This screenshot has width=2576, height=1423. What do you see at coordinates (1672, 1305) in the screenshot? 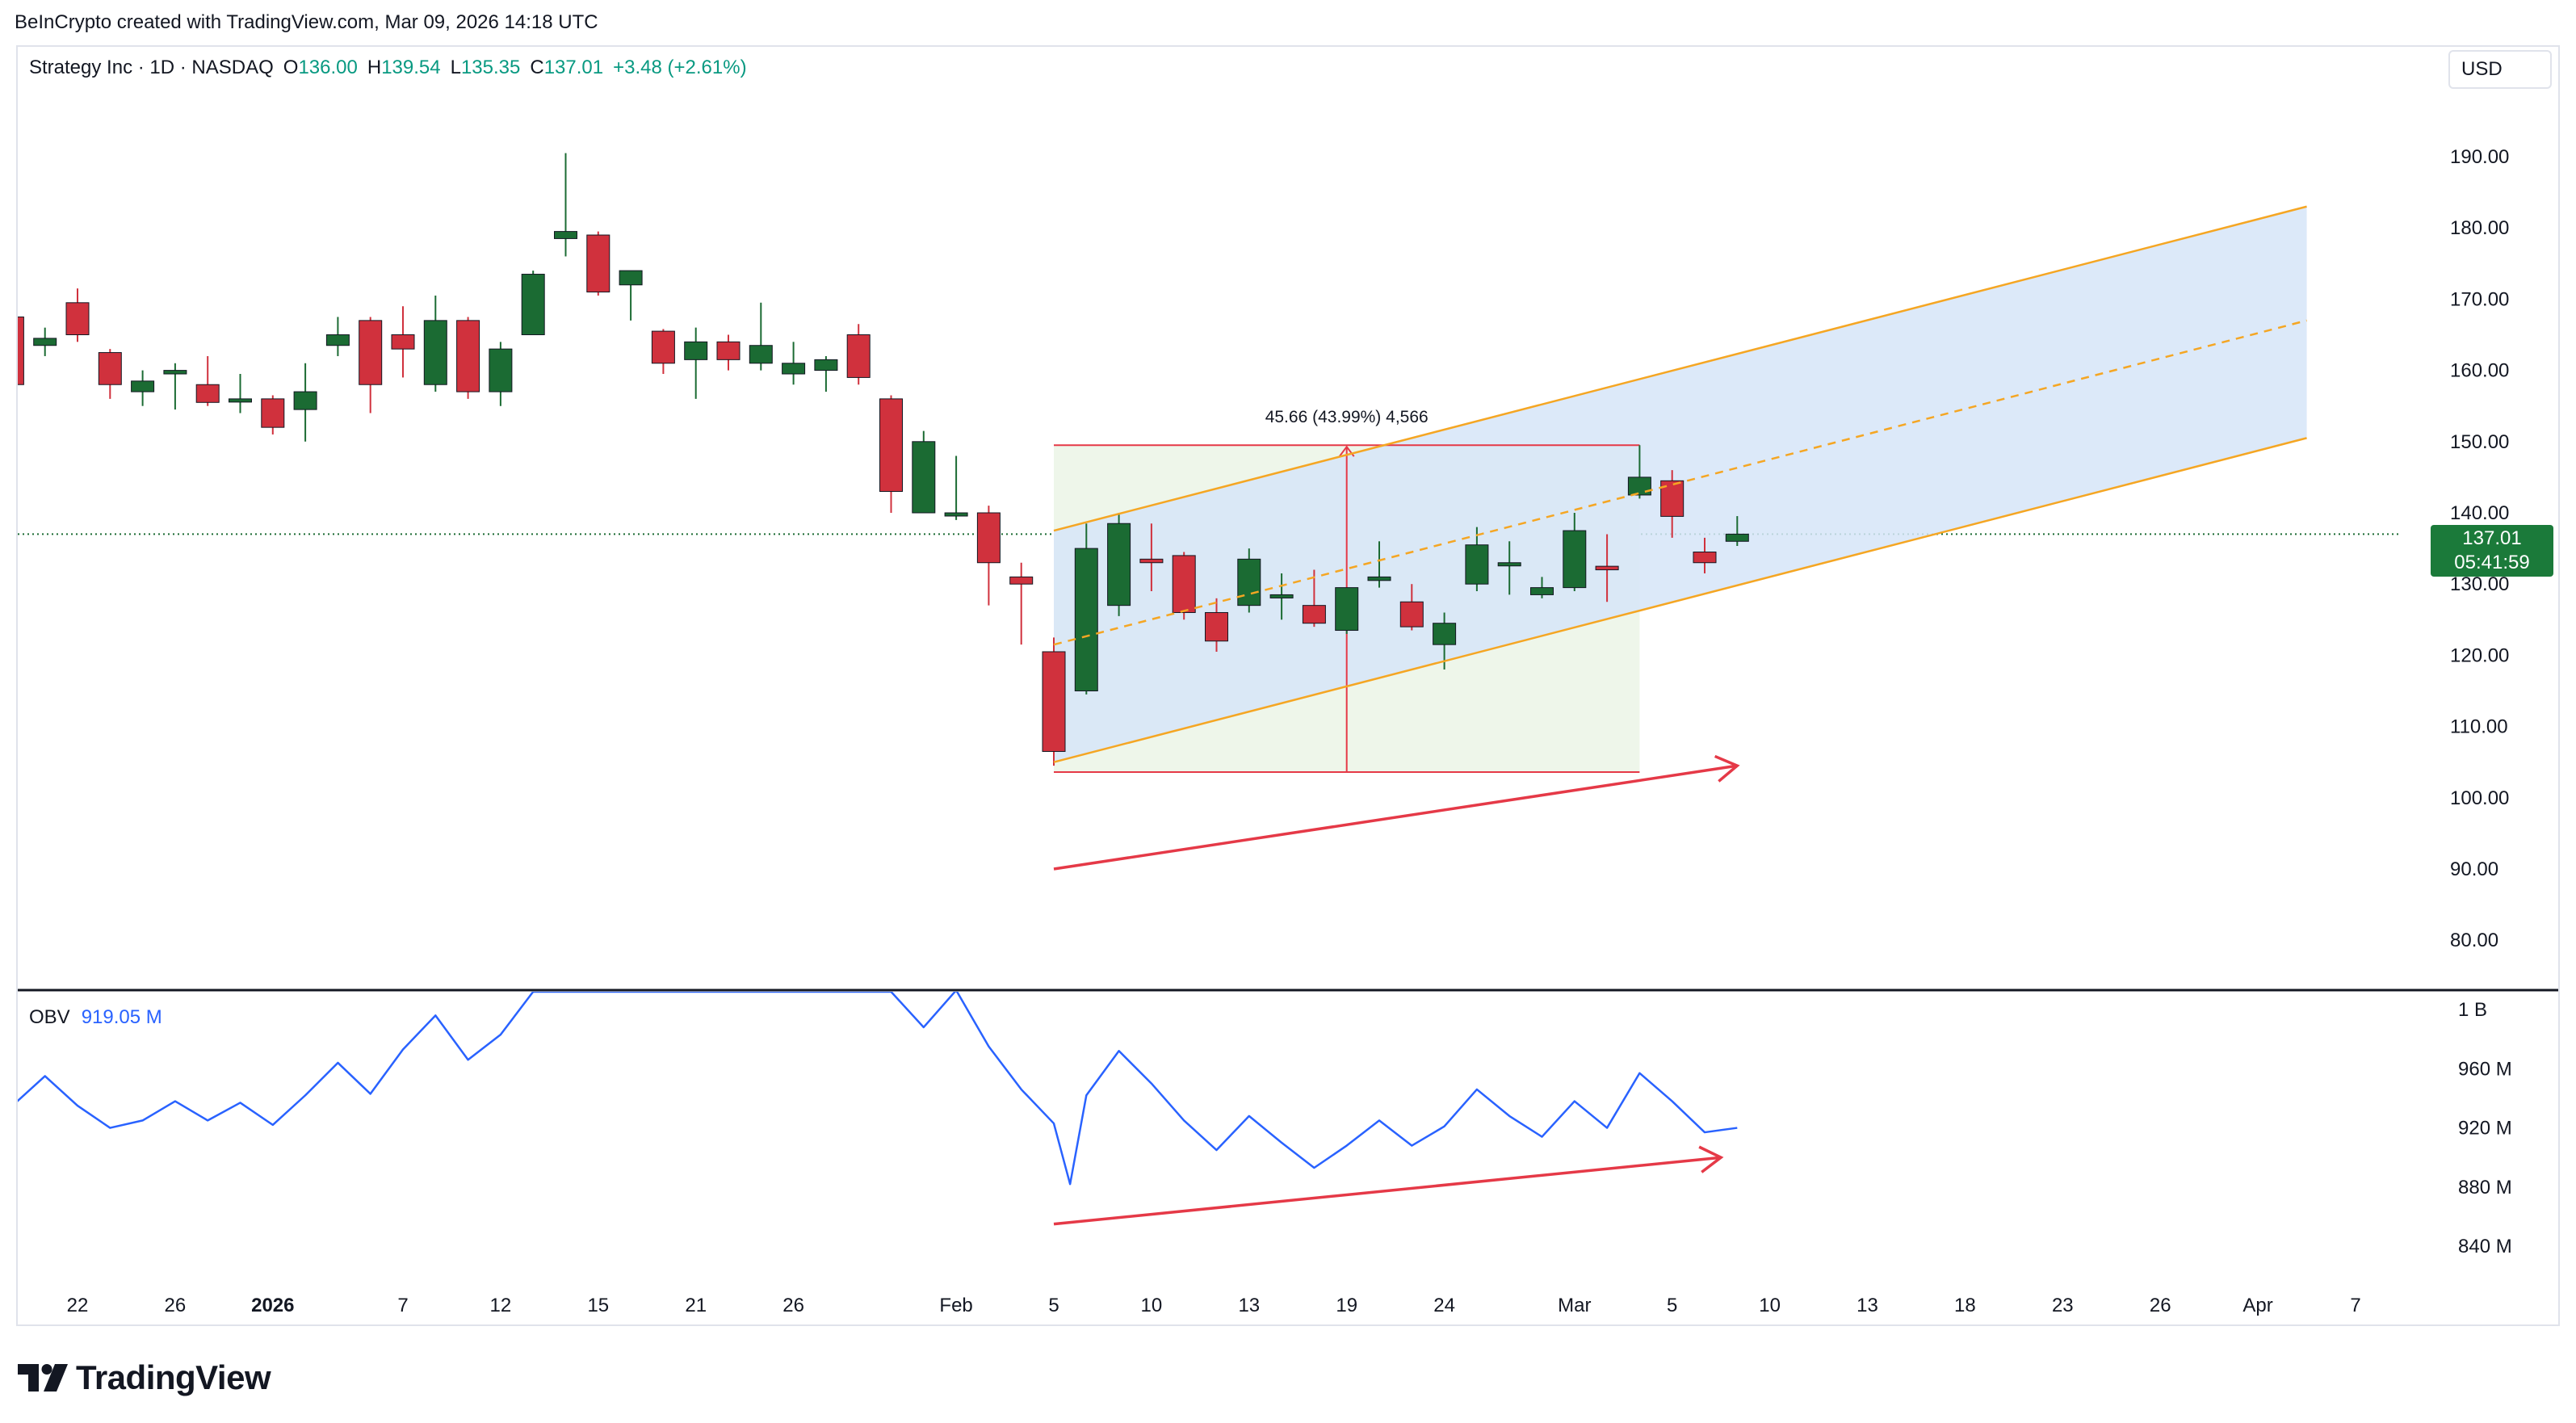
I see `time-axis-tick: 5` at bounding box center [1672, 1305].